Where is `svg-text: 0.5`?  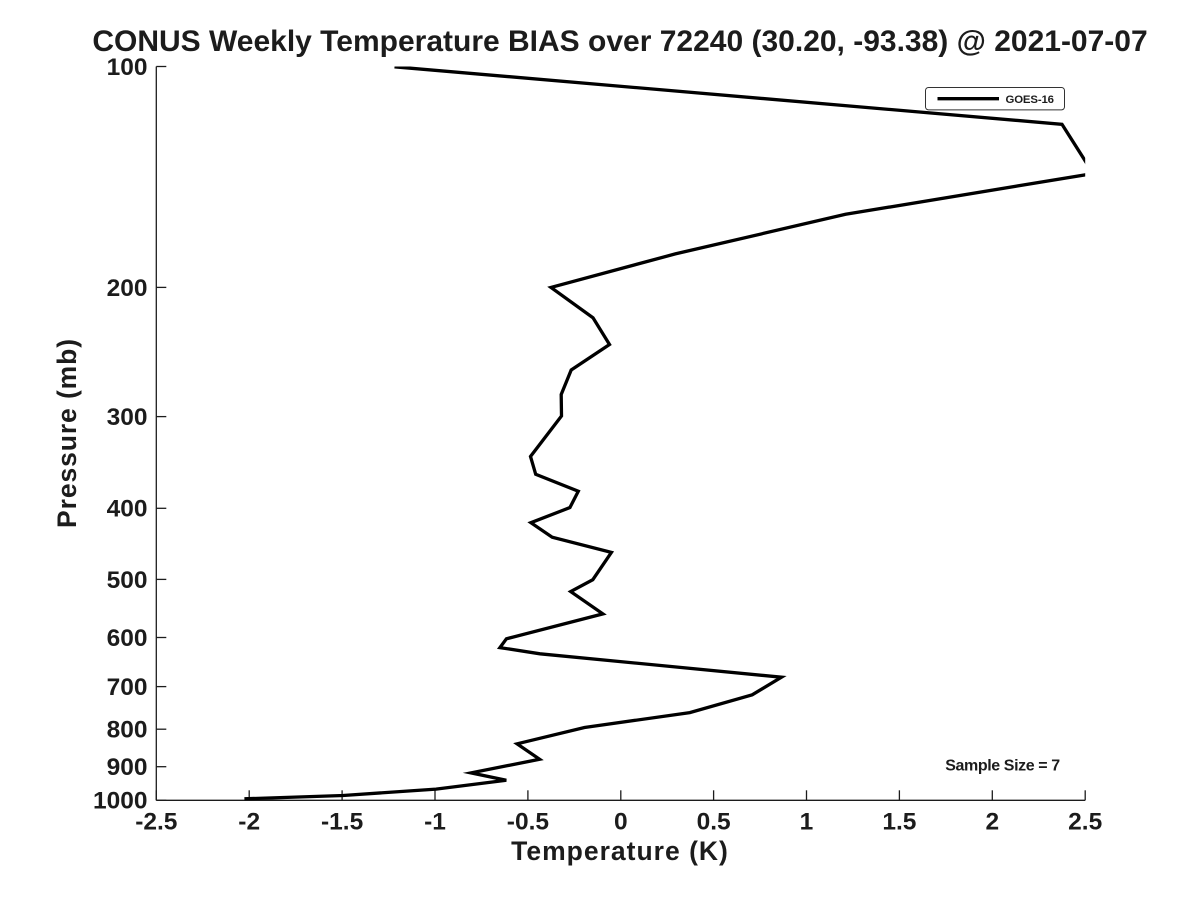
svg-text: 0.5 is located at coordinates (714, 822).